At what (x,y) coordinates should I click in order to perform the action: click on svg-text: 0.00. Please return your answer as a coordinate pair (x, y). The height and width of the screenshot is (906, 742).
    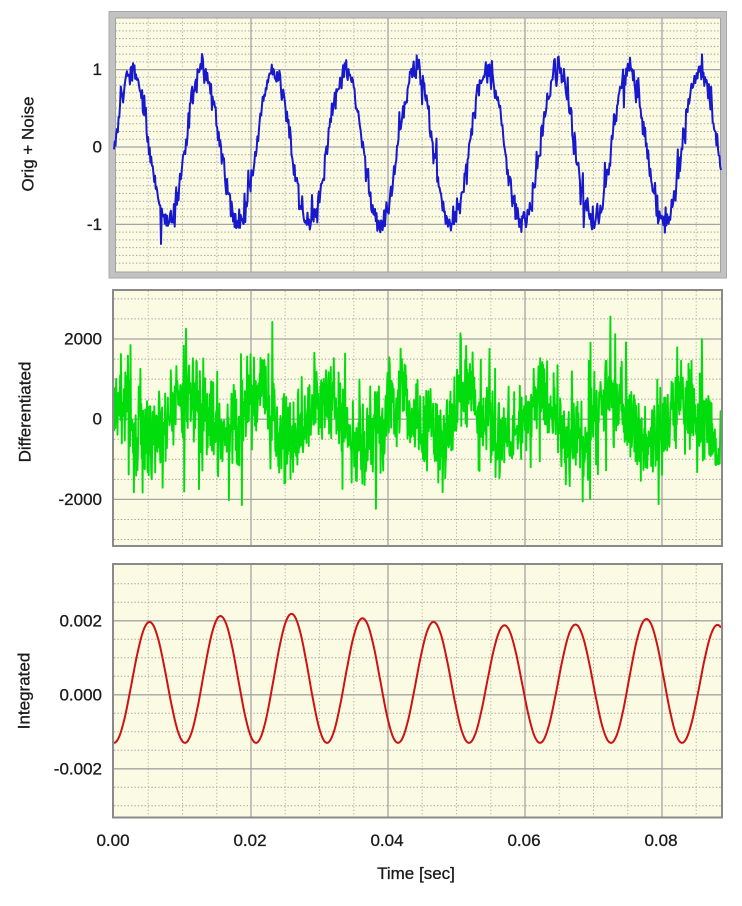
    Looking at the image, I should click on (112, 840).